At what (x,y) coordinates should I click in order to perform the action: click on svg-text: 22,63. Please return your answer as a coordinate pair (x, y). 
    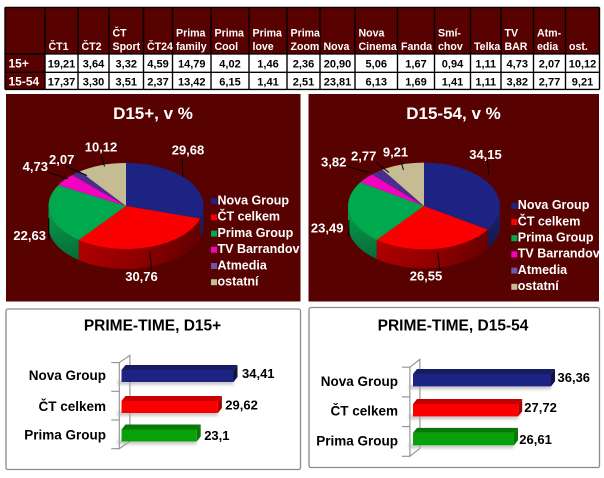
    Looking at the image, I should click on (29, 235).